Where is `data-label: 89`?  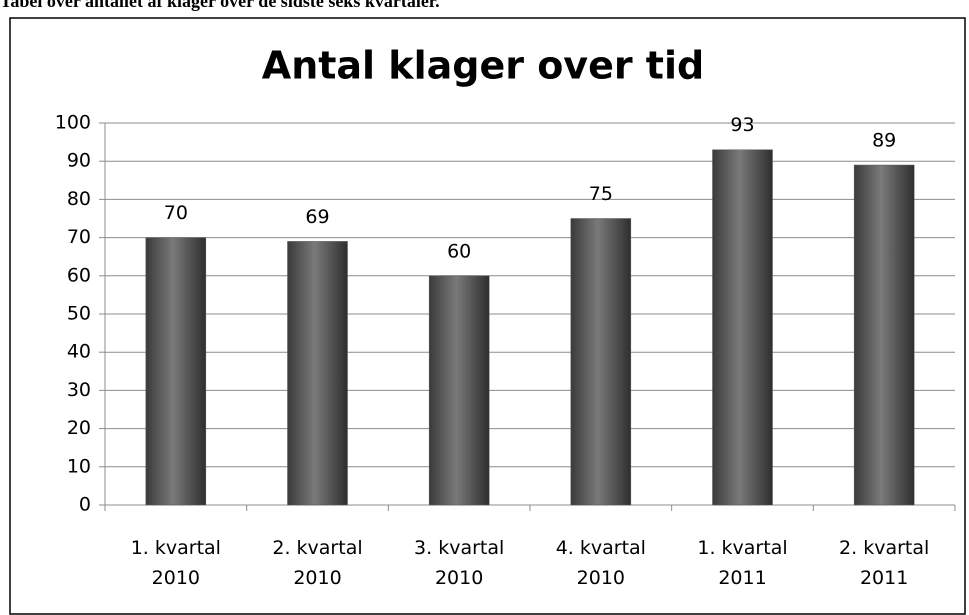
data-label: 89 is located at coordinates (884, 141).